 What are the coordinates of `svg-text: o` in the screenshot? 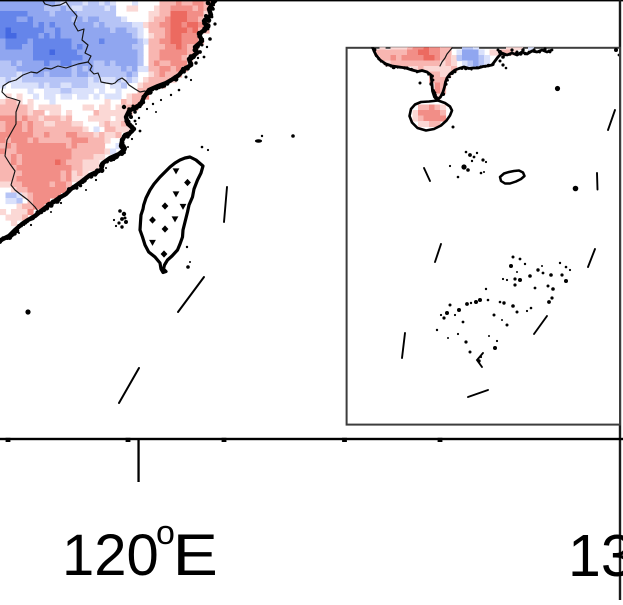 It's located at (165, 533).